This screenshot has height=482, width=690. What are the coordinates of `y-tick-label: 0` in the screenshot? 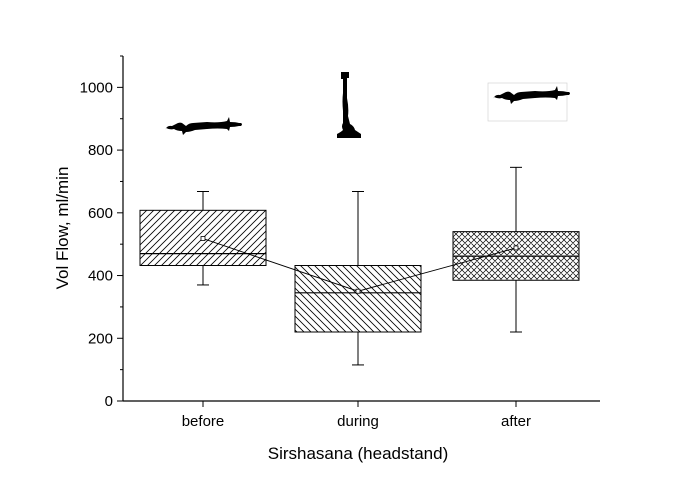 It's located at (109, 401).